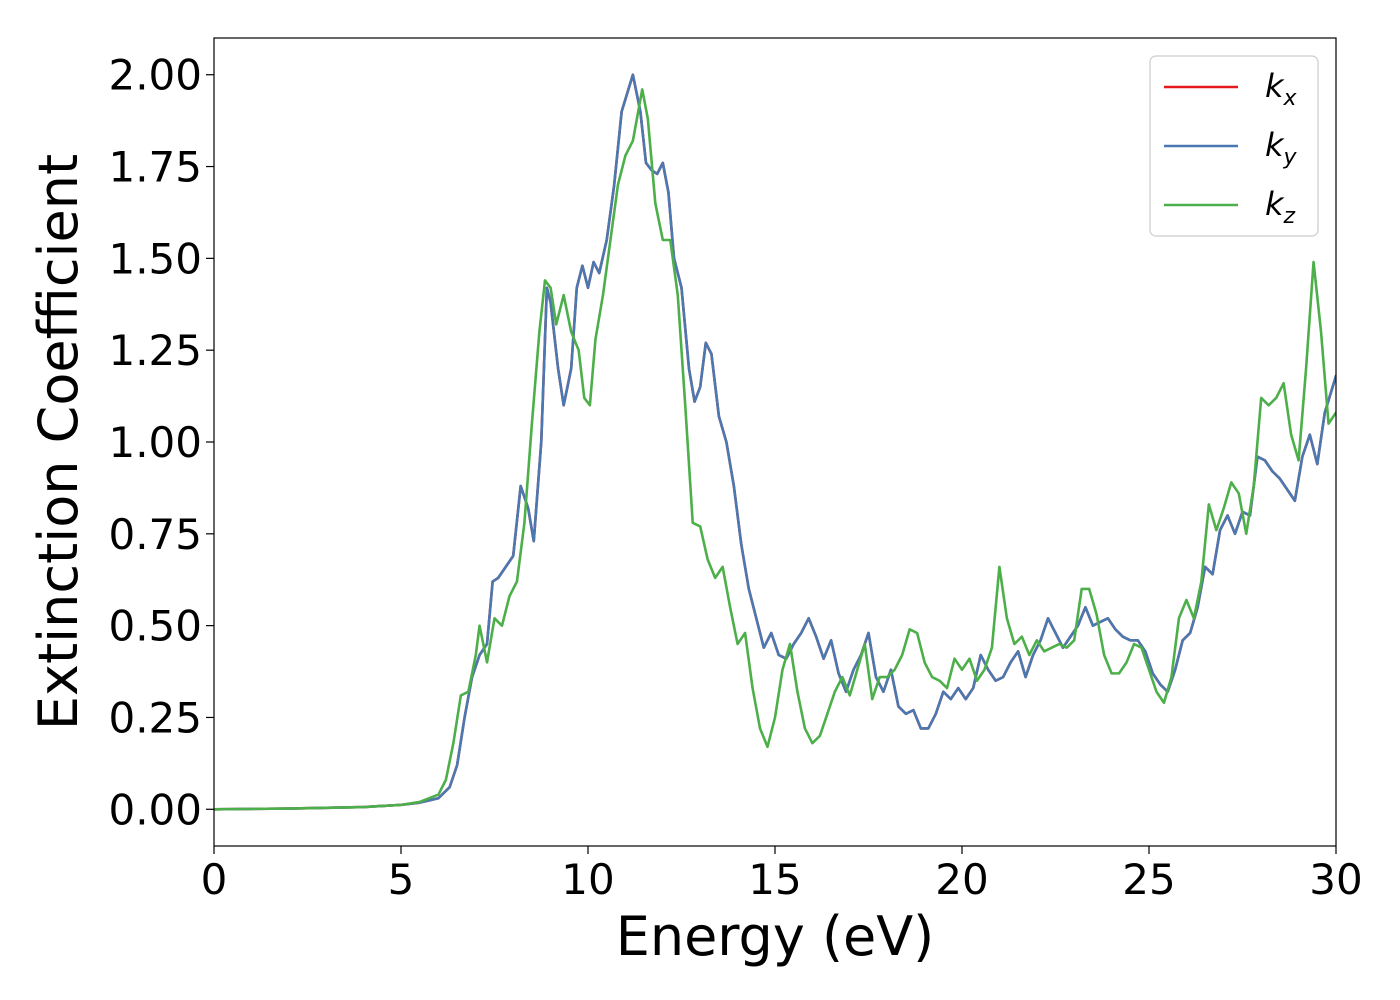 Image resolution: width=1400 pixels, height=1000 pixels. Describe the element at coordinates (155, 167) in the screenshot. I see `y-tick-label: 1.75` at that location.